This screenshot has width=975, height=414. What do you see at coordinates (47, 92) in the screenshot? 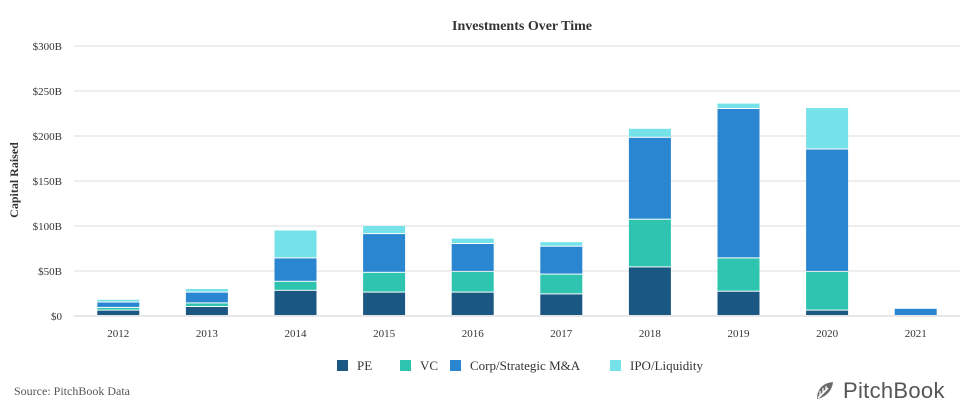
I see `y-tick-label: $250B` at bounding box center [47, 92].